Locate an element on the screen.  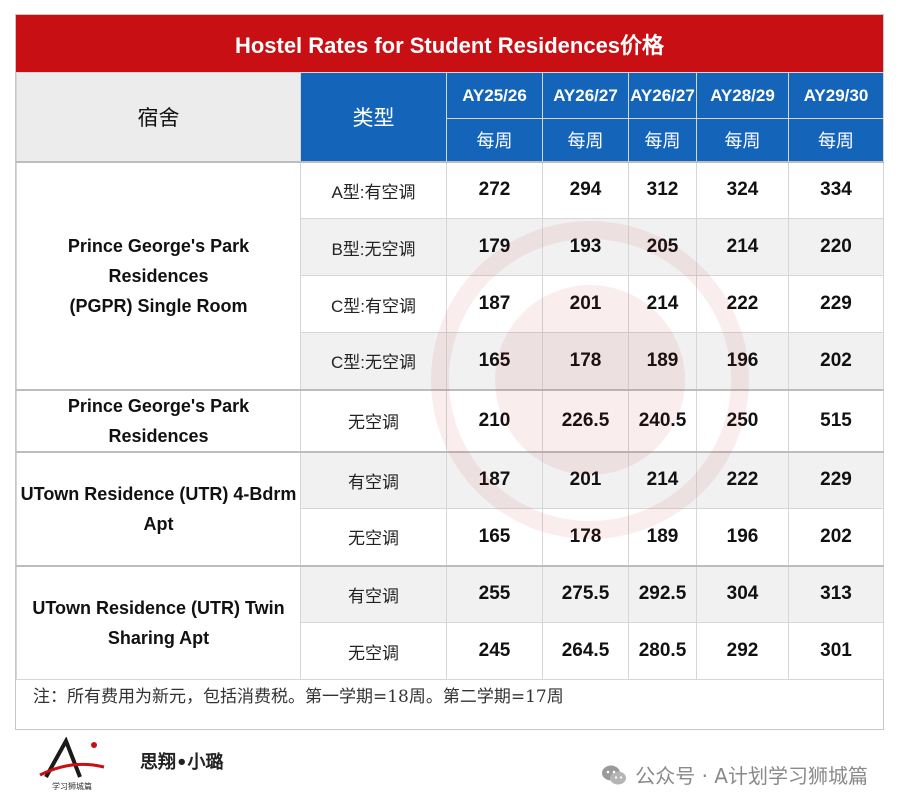
rate-cell: 245 is located at coordinates (494, 651).